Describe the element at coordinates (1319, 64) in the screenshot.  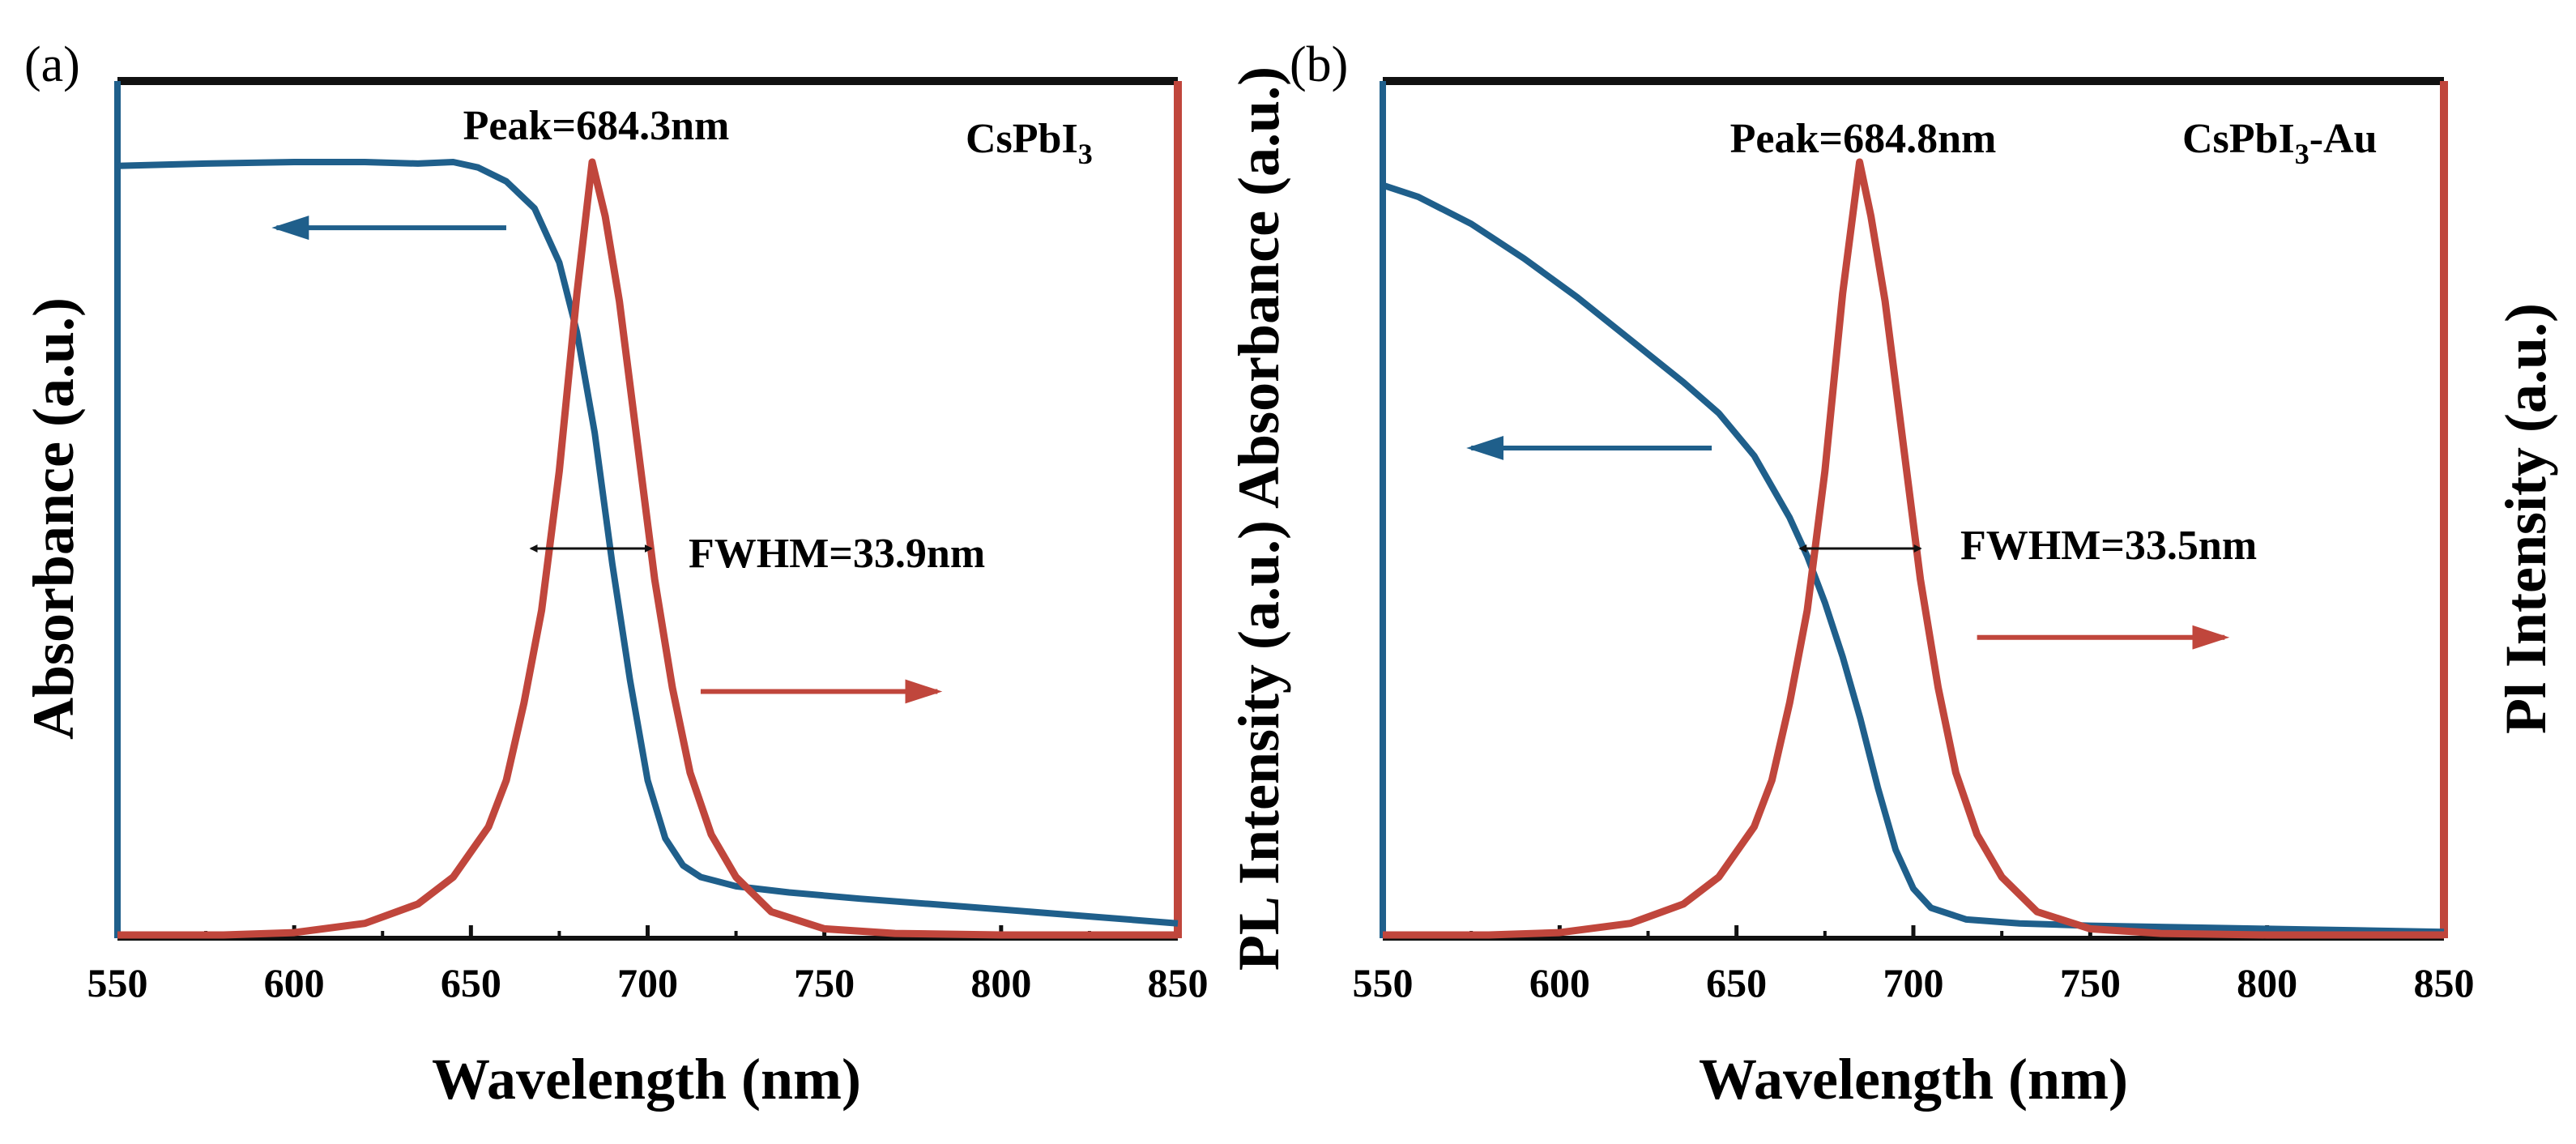
I see `panel-label-b: (b)` at that location.